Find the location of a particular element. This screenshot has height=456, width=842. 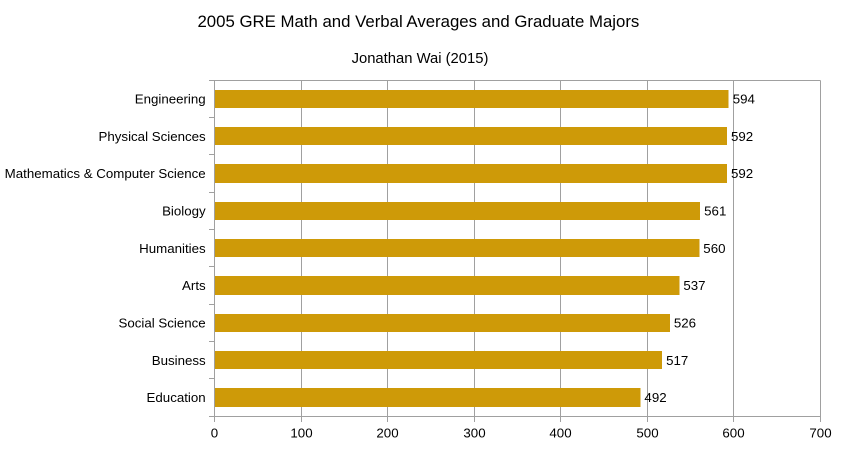

svg-text: 492 is located at coordinates (655, 397).